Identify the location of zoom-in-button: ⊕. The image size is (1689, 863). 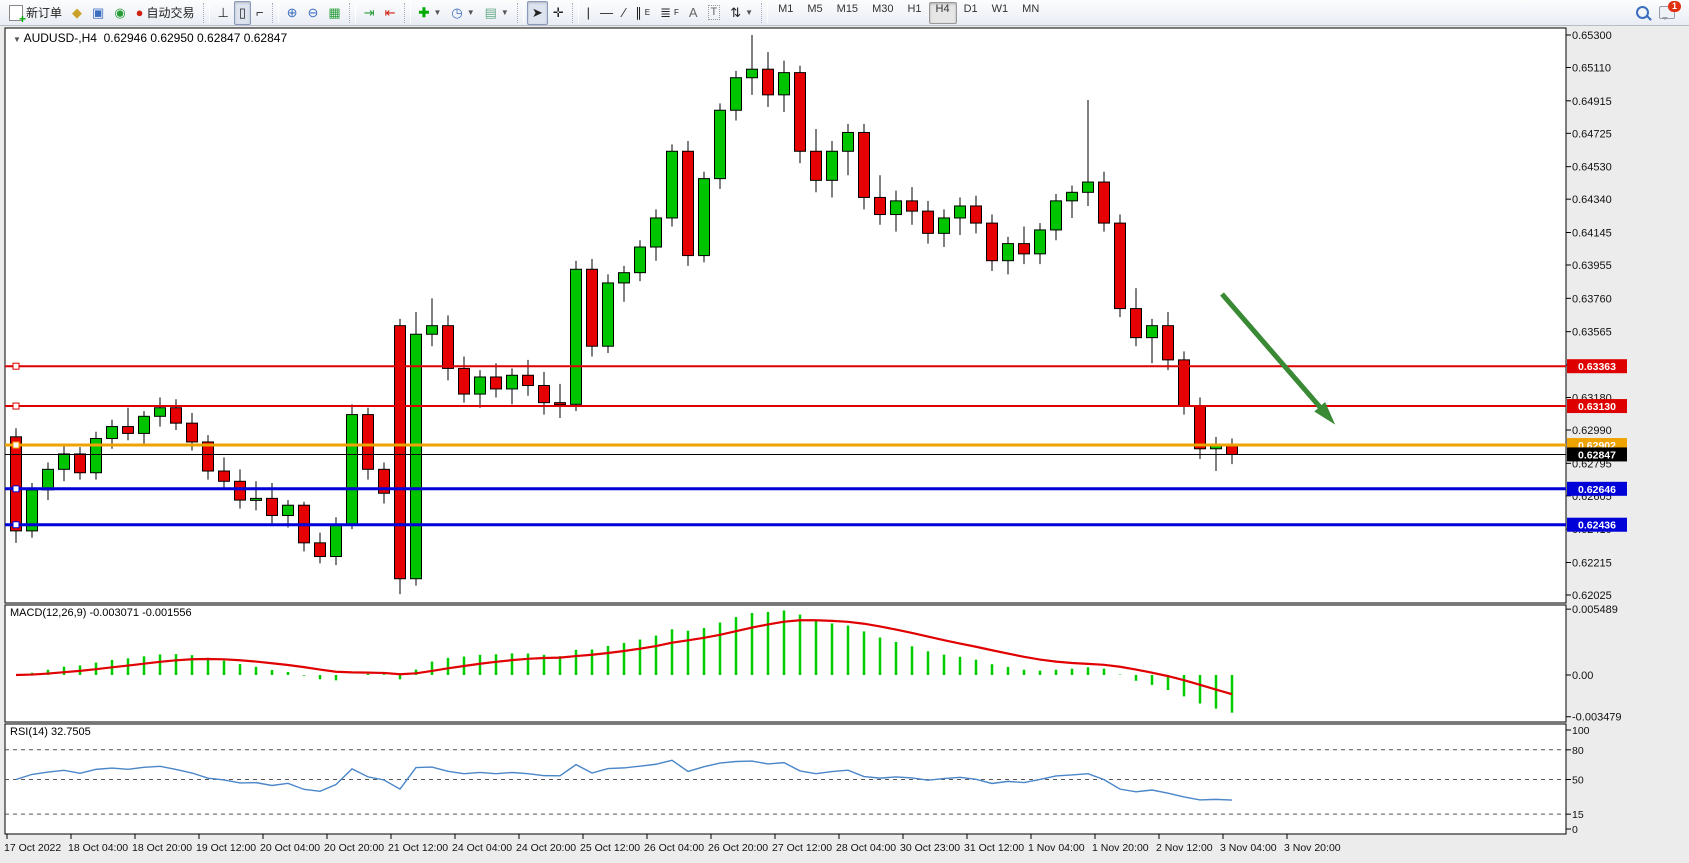
(292, 13).